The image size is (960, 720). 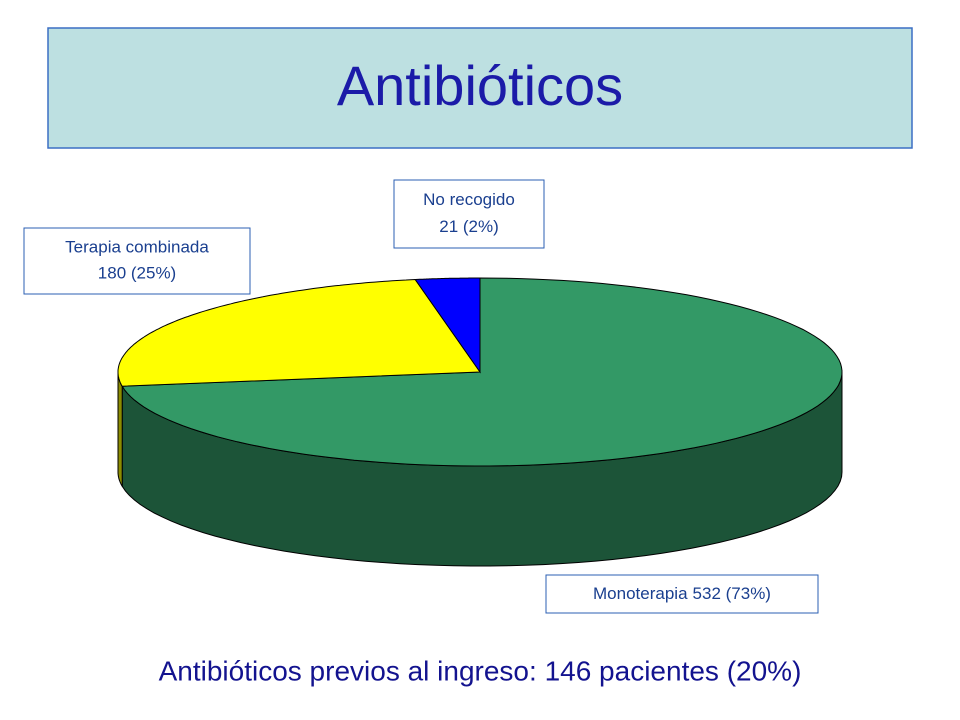 I want to click on value-label: 21 (2%), so click(x=469, y=226).